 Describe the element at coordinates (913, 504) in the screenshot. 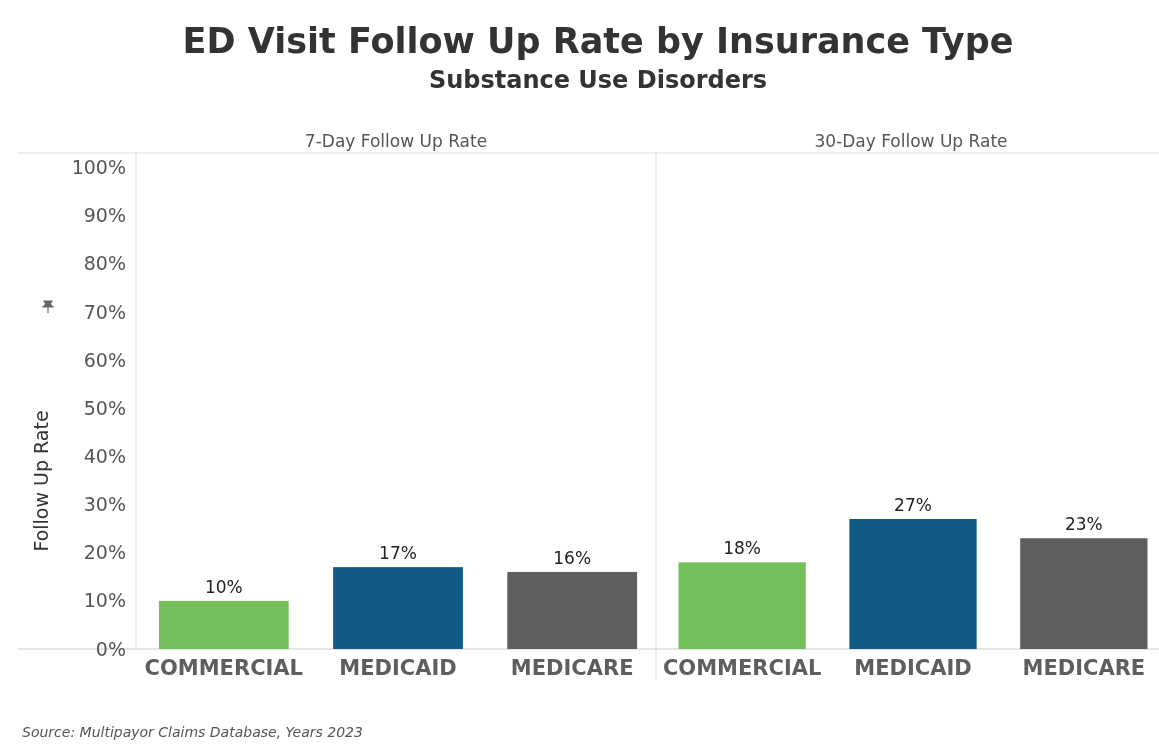

I see `data-label: 27%` at that location.